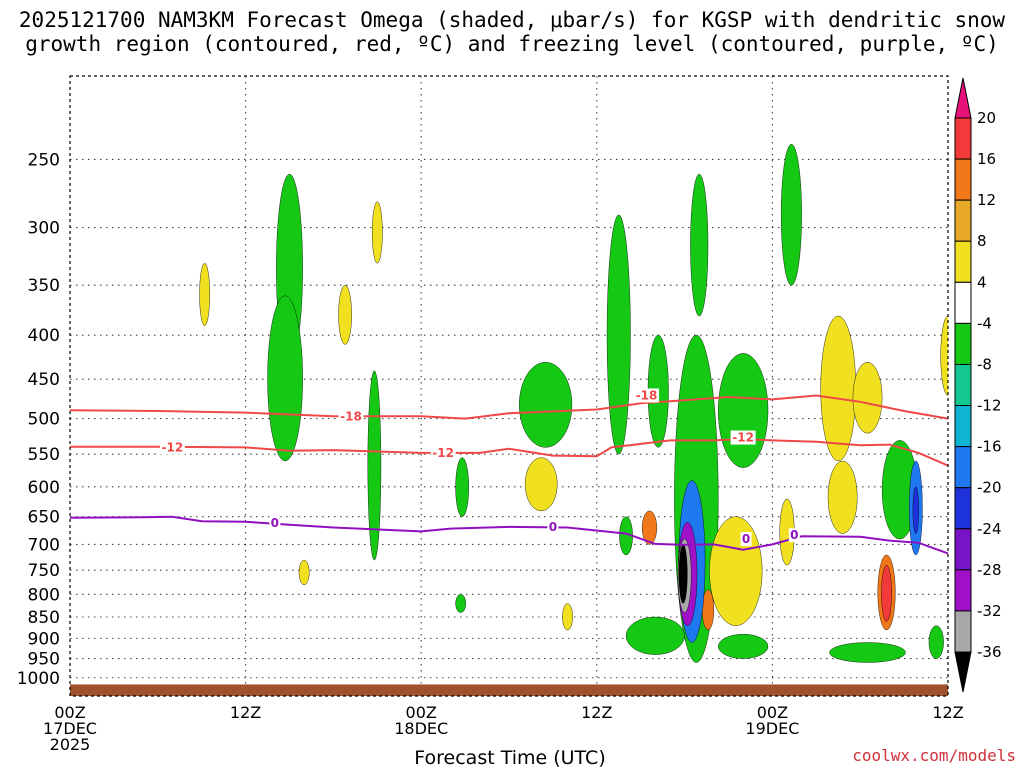  What do you see at coordinates (44, 488) in the screenshot?
I see `y-tick-label: 600` at bounding box center [44, 488].